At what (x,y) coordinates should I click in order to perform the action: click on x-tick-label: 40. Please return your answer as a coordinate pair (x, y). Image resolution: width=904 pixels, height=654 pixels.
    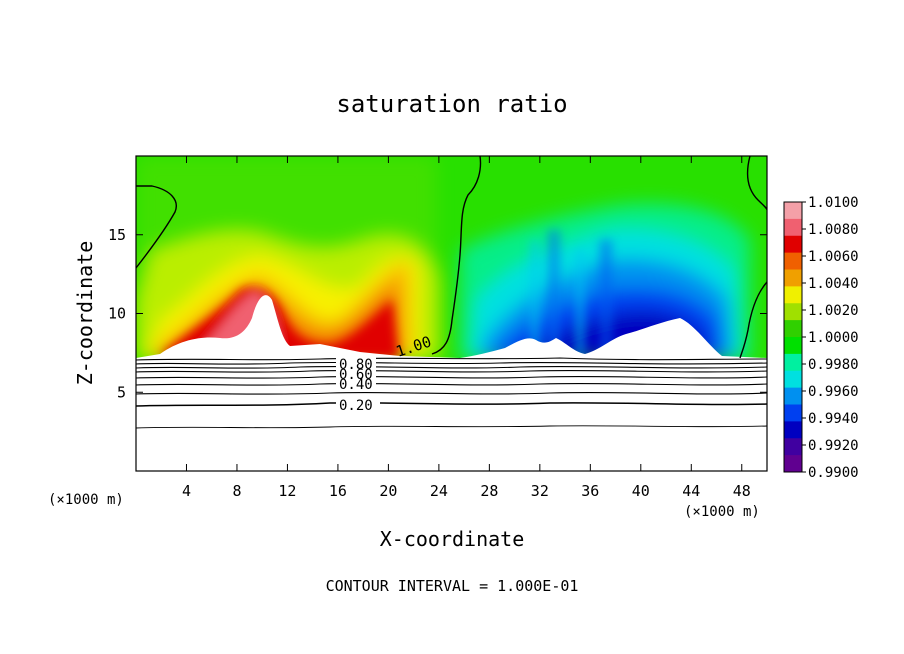
    Looking at the image, I should click on (641, 491).